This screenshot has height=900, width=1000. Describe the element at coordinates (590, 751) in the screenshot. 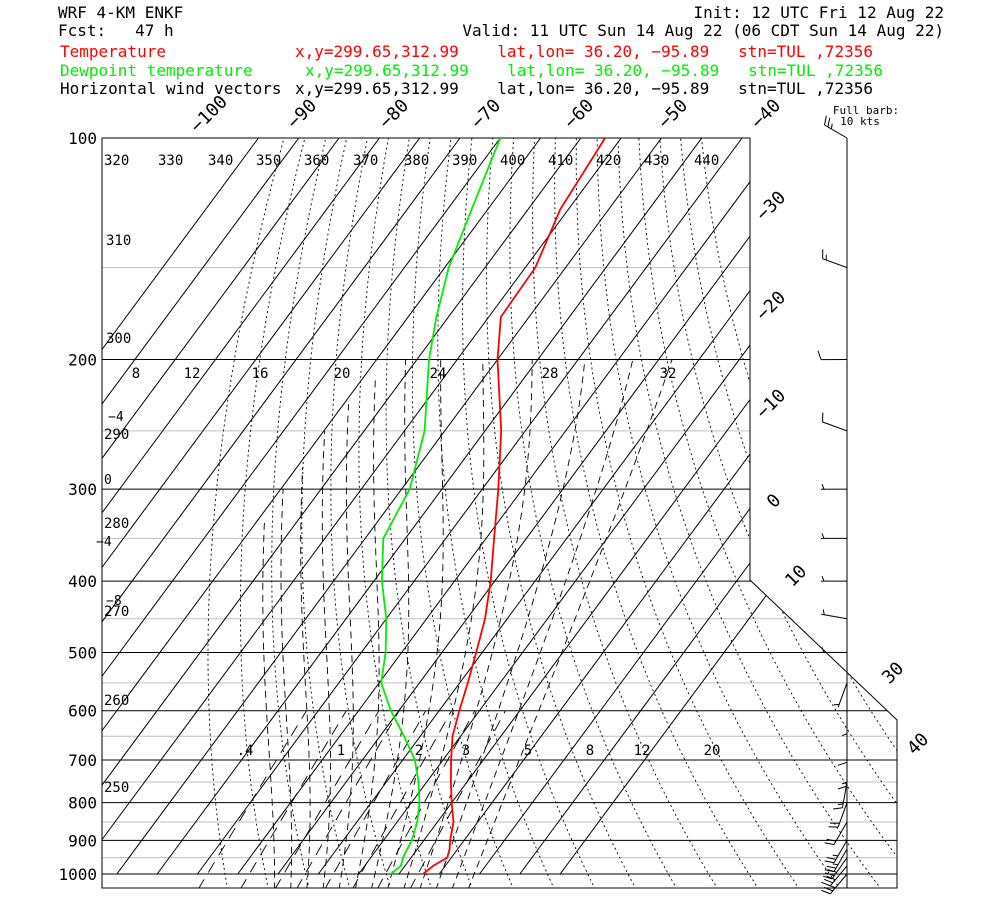

I see `mixing-ratio-label: 8` at that location.